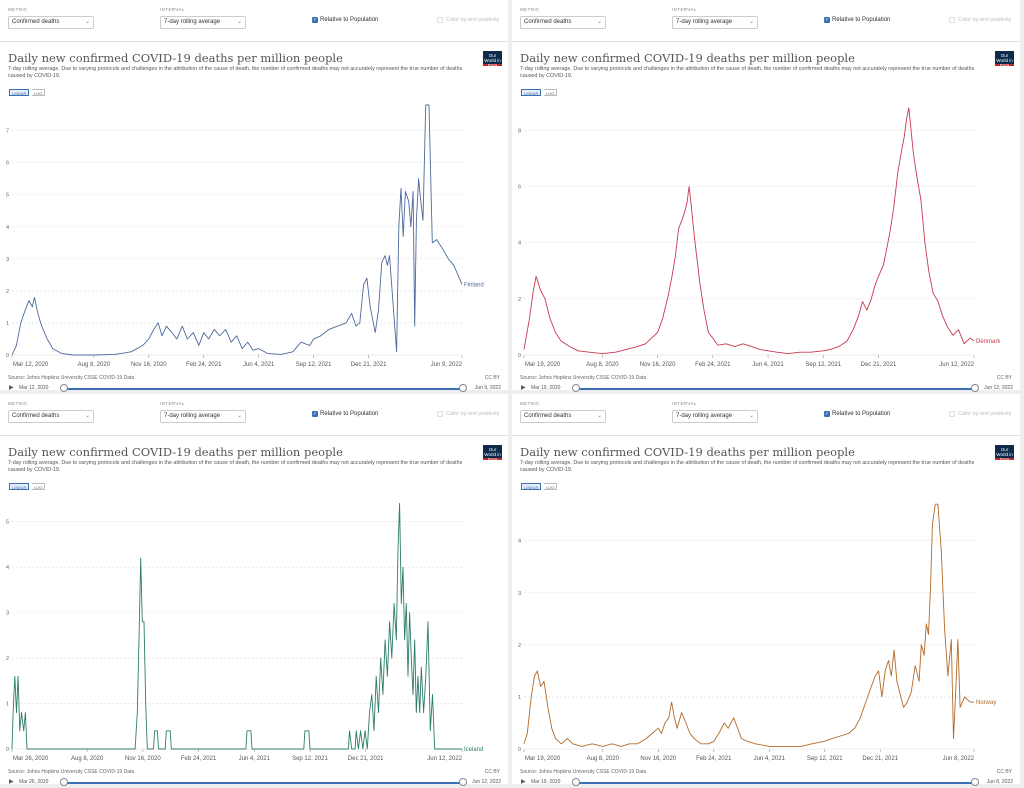 The height and width of the screenshot is (788, 1024). What do you see at coordinates (880, 759) in the screenshot?
I see `x-tick-label: Dec 21, 2021` at bounding box center [880, 759].